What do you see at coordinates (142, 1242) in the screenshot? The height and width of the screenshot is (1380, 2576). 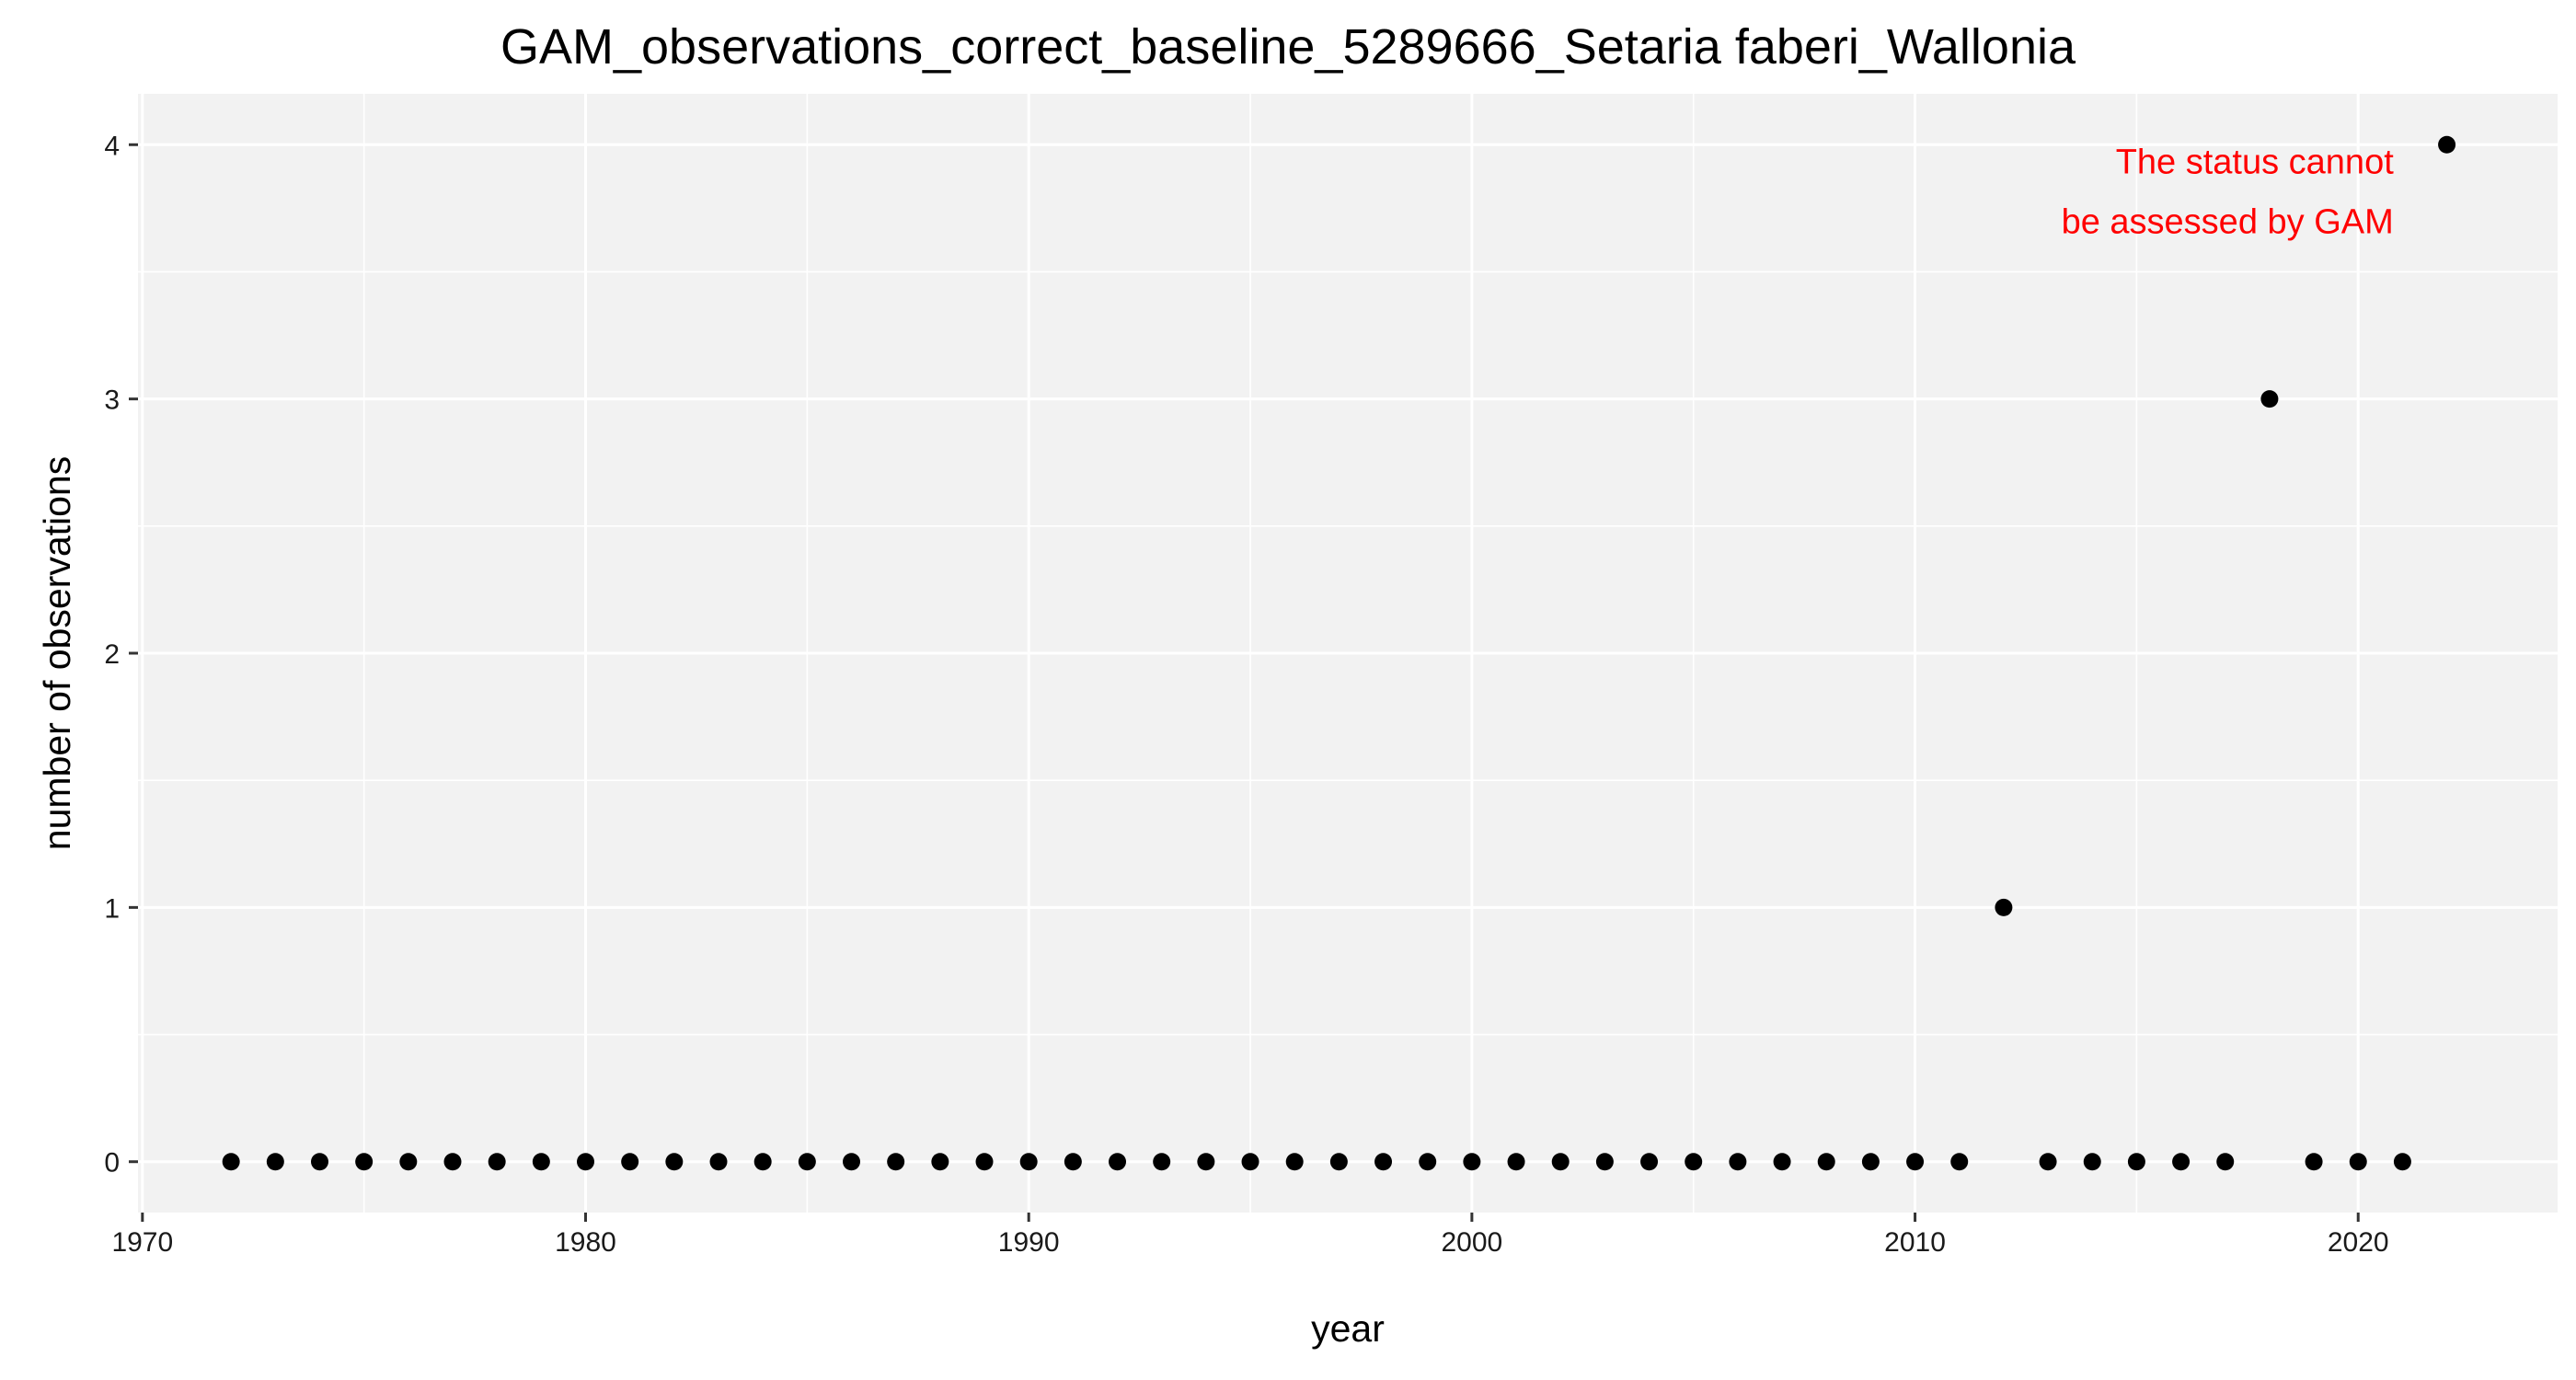 I see `x-tick-label: 1970` at bounding box center [142, 1242].